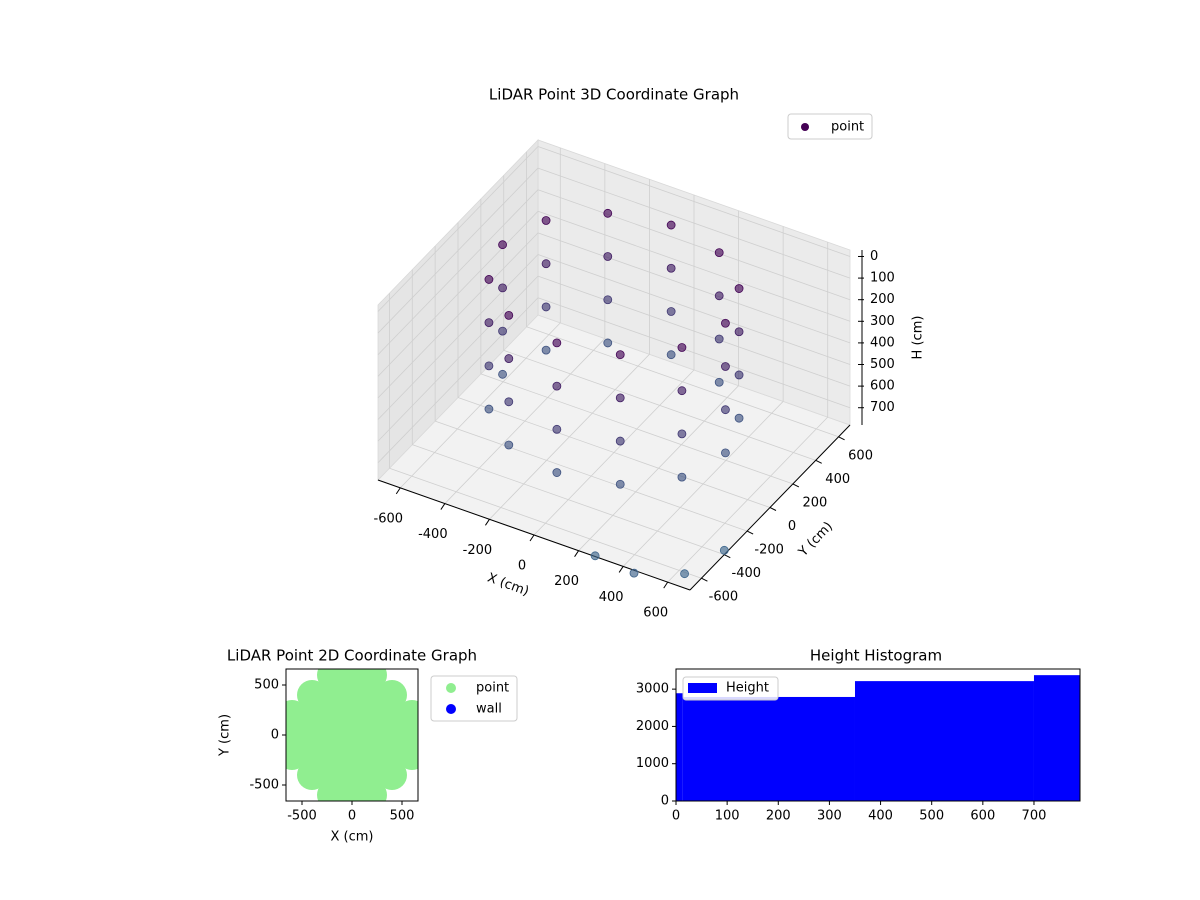 This screenshot has width=1200, height=900. I want to click on y-axis-line, so click(770, 507).